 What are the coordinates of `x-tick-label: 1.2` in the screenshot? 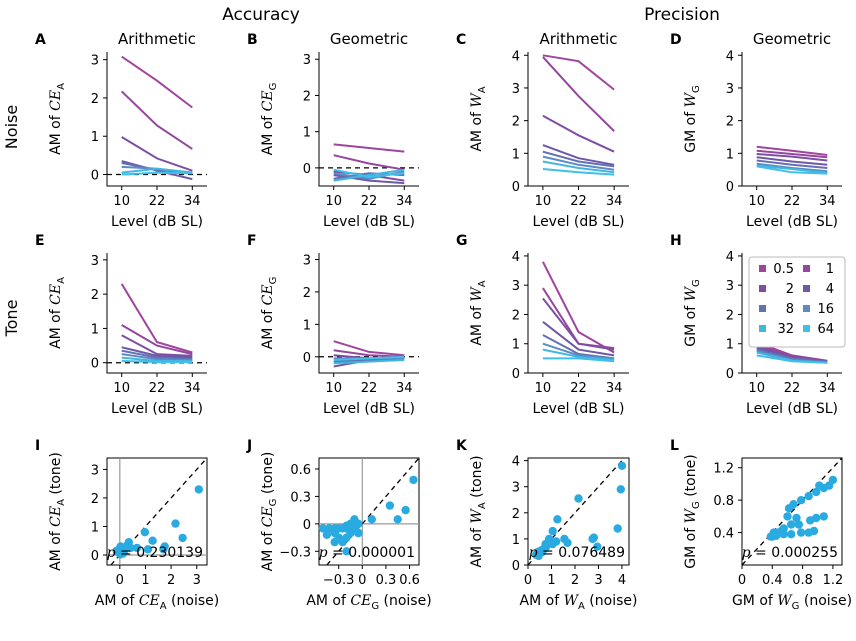 It's located at (833, 580).